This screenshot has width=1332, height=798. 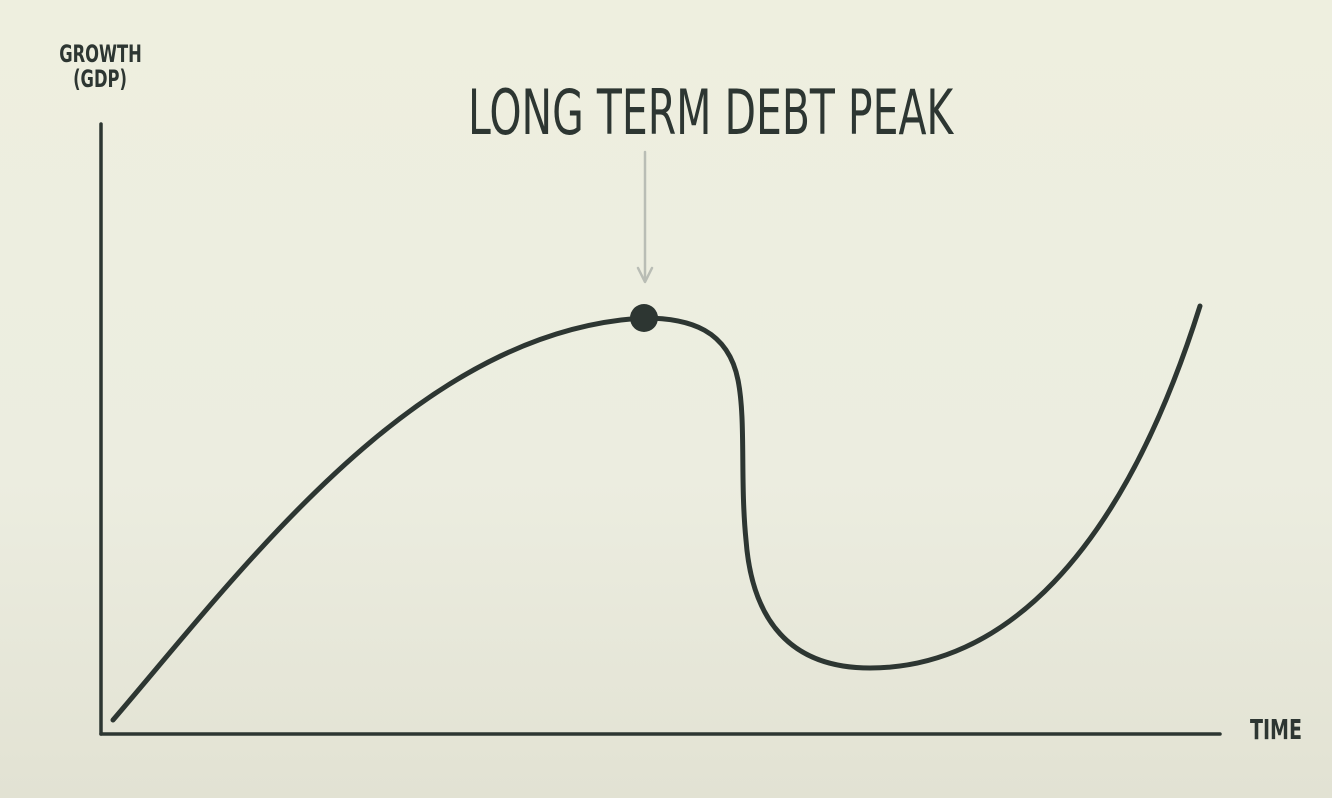 What do you see at coordinates (645, 275) in the screenshot?
I see `peak-arrow-head` at bounding box center [645, 275].